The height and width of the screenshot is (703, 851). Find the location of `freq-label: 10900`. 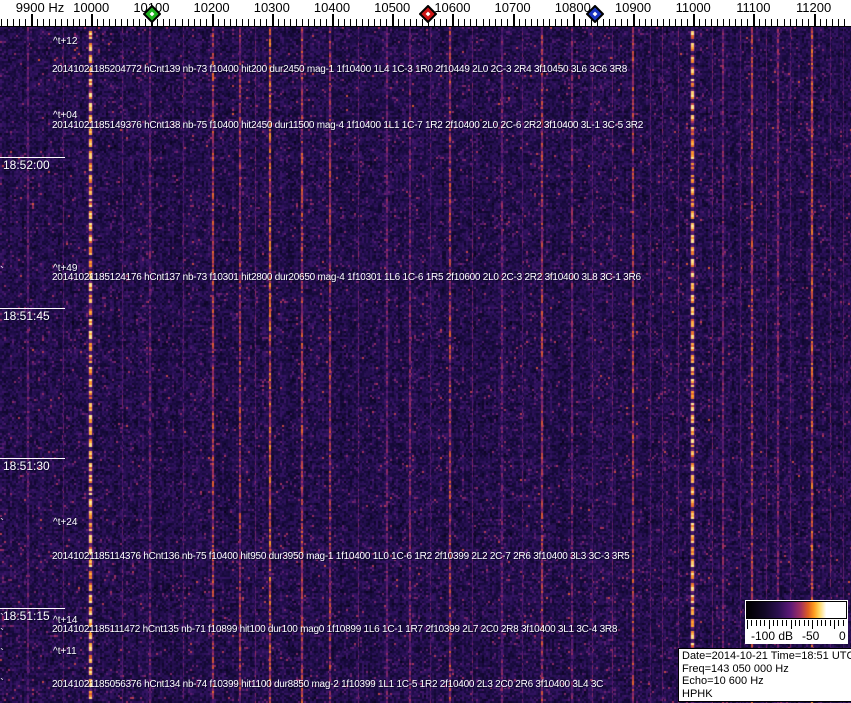

freq-label: 10900 is located at coordinates (633, 7).